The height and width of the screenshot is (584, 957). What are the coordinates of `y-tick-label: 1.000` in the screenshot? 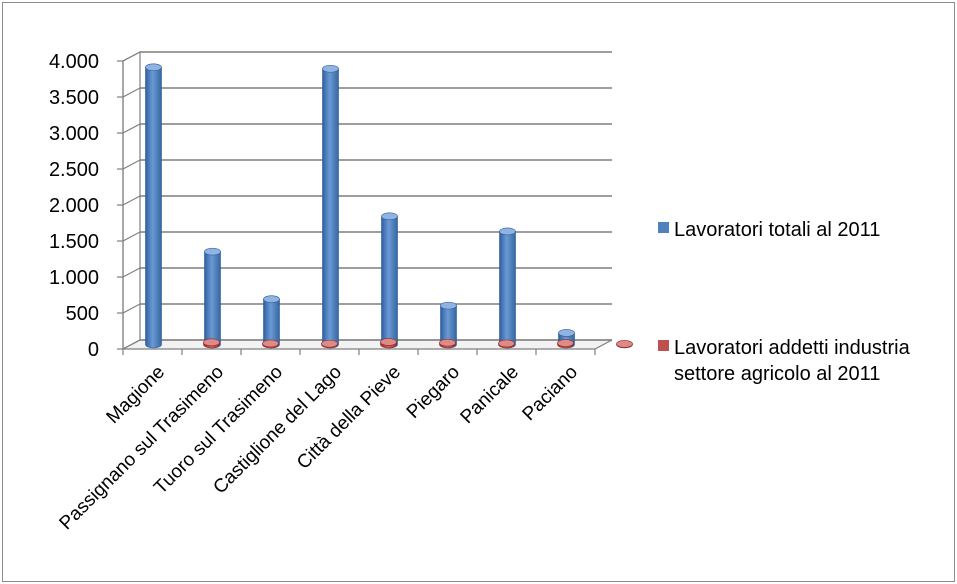 It's located at (74, 278).